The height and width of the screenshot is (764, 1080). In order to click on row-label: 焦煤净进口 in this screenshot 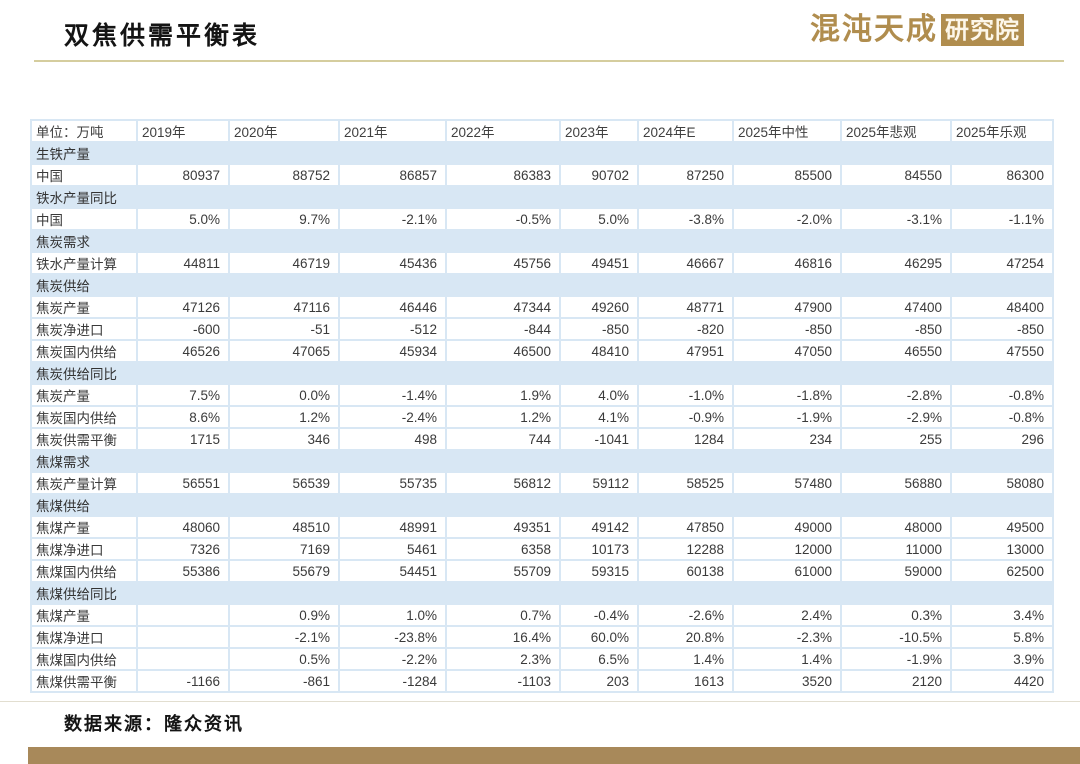, I will do `click(84, 637)`.